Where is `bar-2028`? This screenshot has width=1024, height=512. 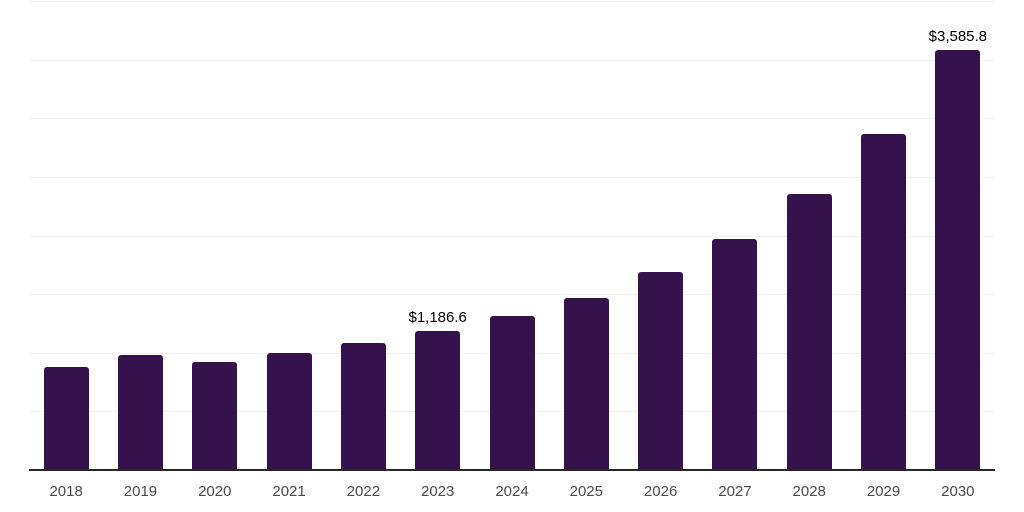 bar-2028 is located at coordinates (809, 332).